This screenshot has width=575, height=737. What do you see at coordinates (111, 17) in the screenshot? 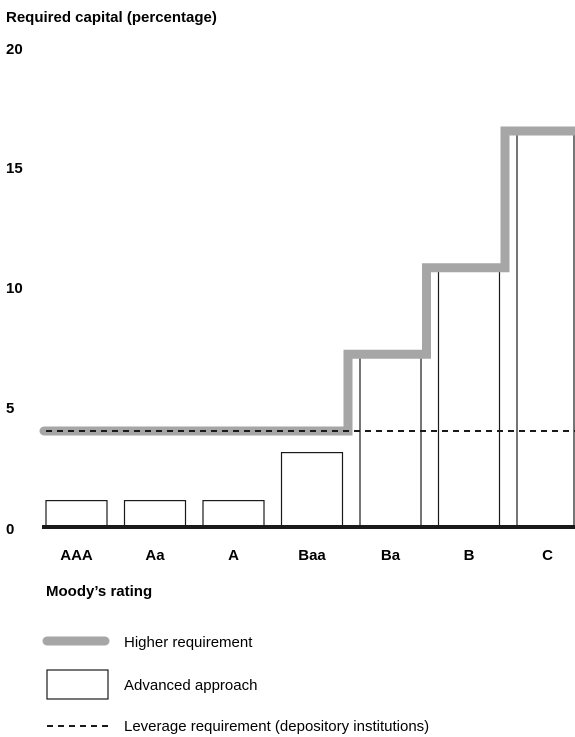
I see `chart-title: Required capital (percentage)` at bounding box center [111, 17].